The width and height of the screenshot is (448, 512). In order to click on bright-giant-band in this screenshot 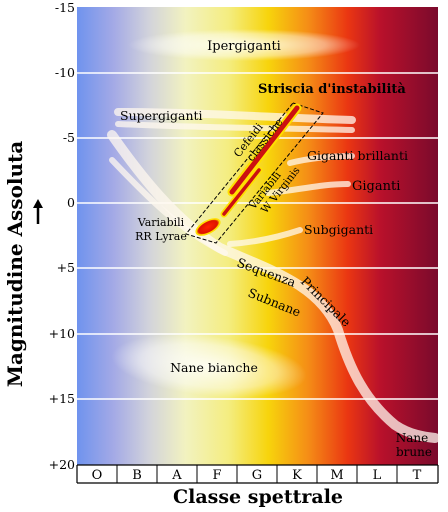, I will do `click(321, 159)`.